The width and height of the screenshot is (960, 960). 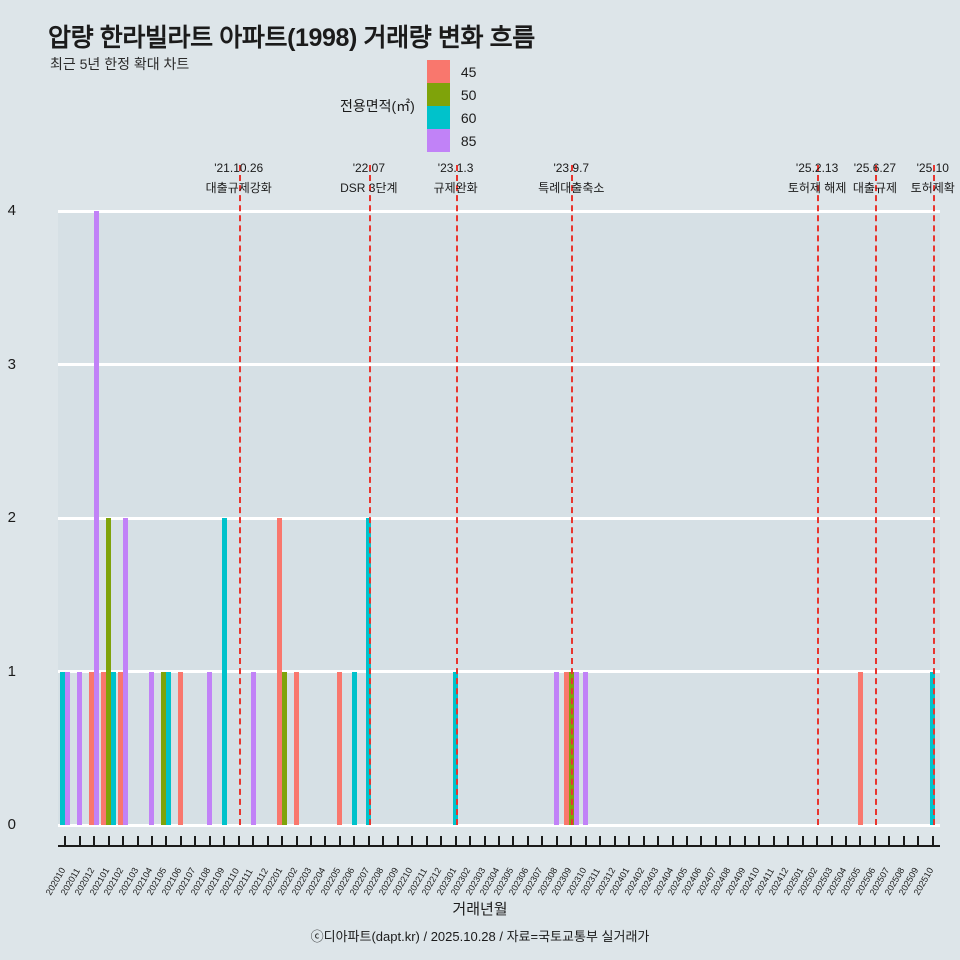 I want to click on legend-label-85: 85, so click(x=468, y=140).